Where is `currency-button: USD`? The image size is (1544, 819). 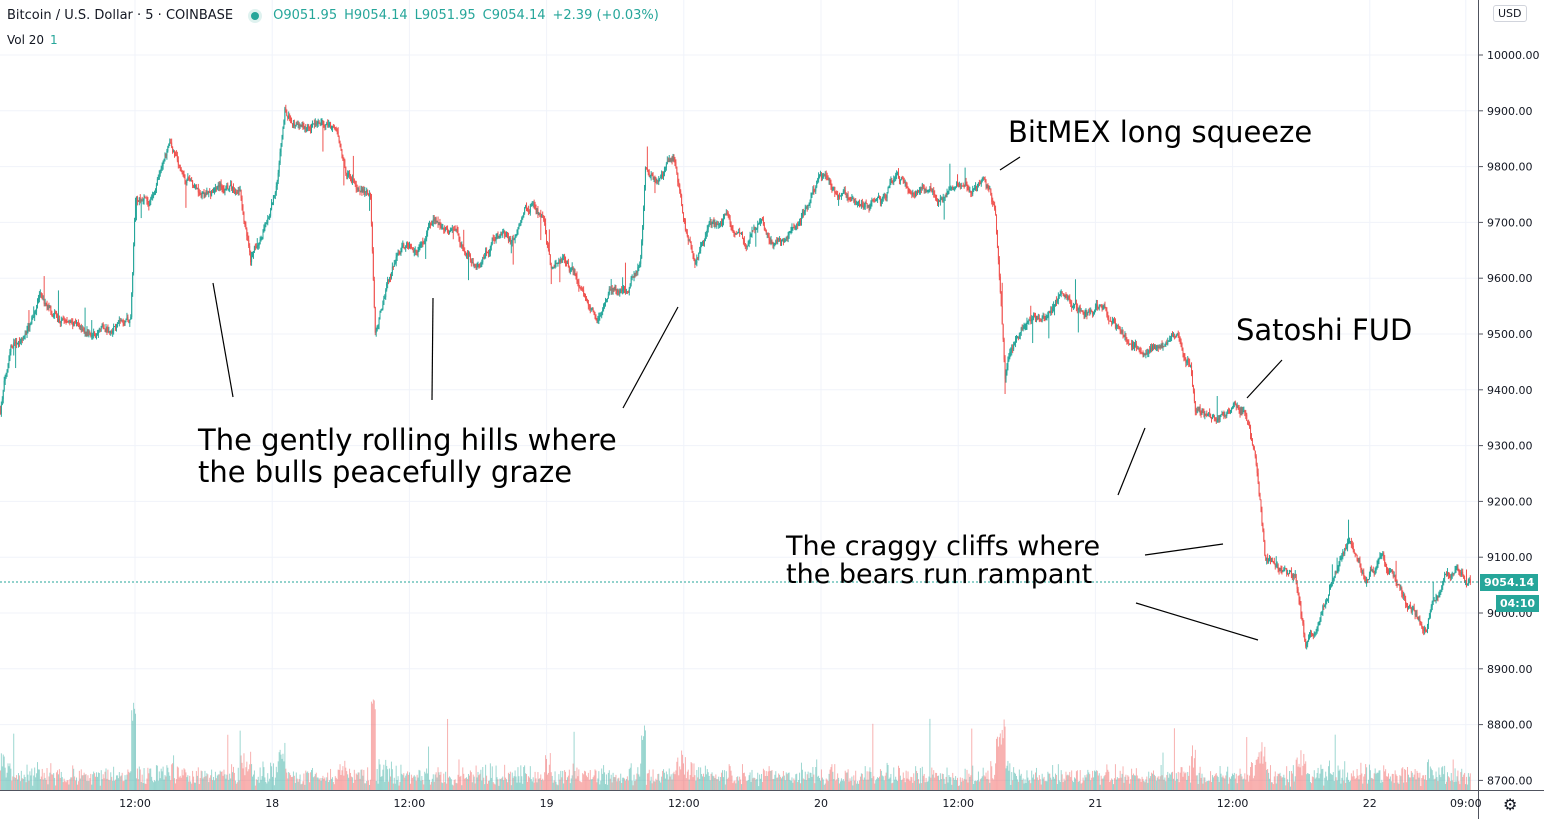
currency-button: USD is located at coordinates (1510, 13).